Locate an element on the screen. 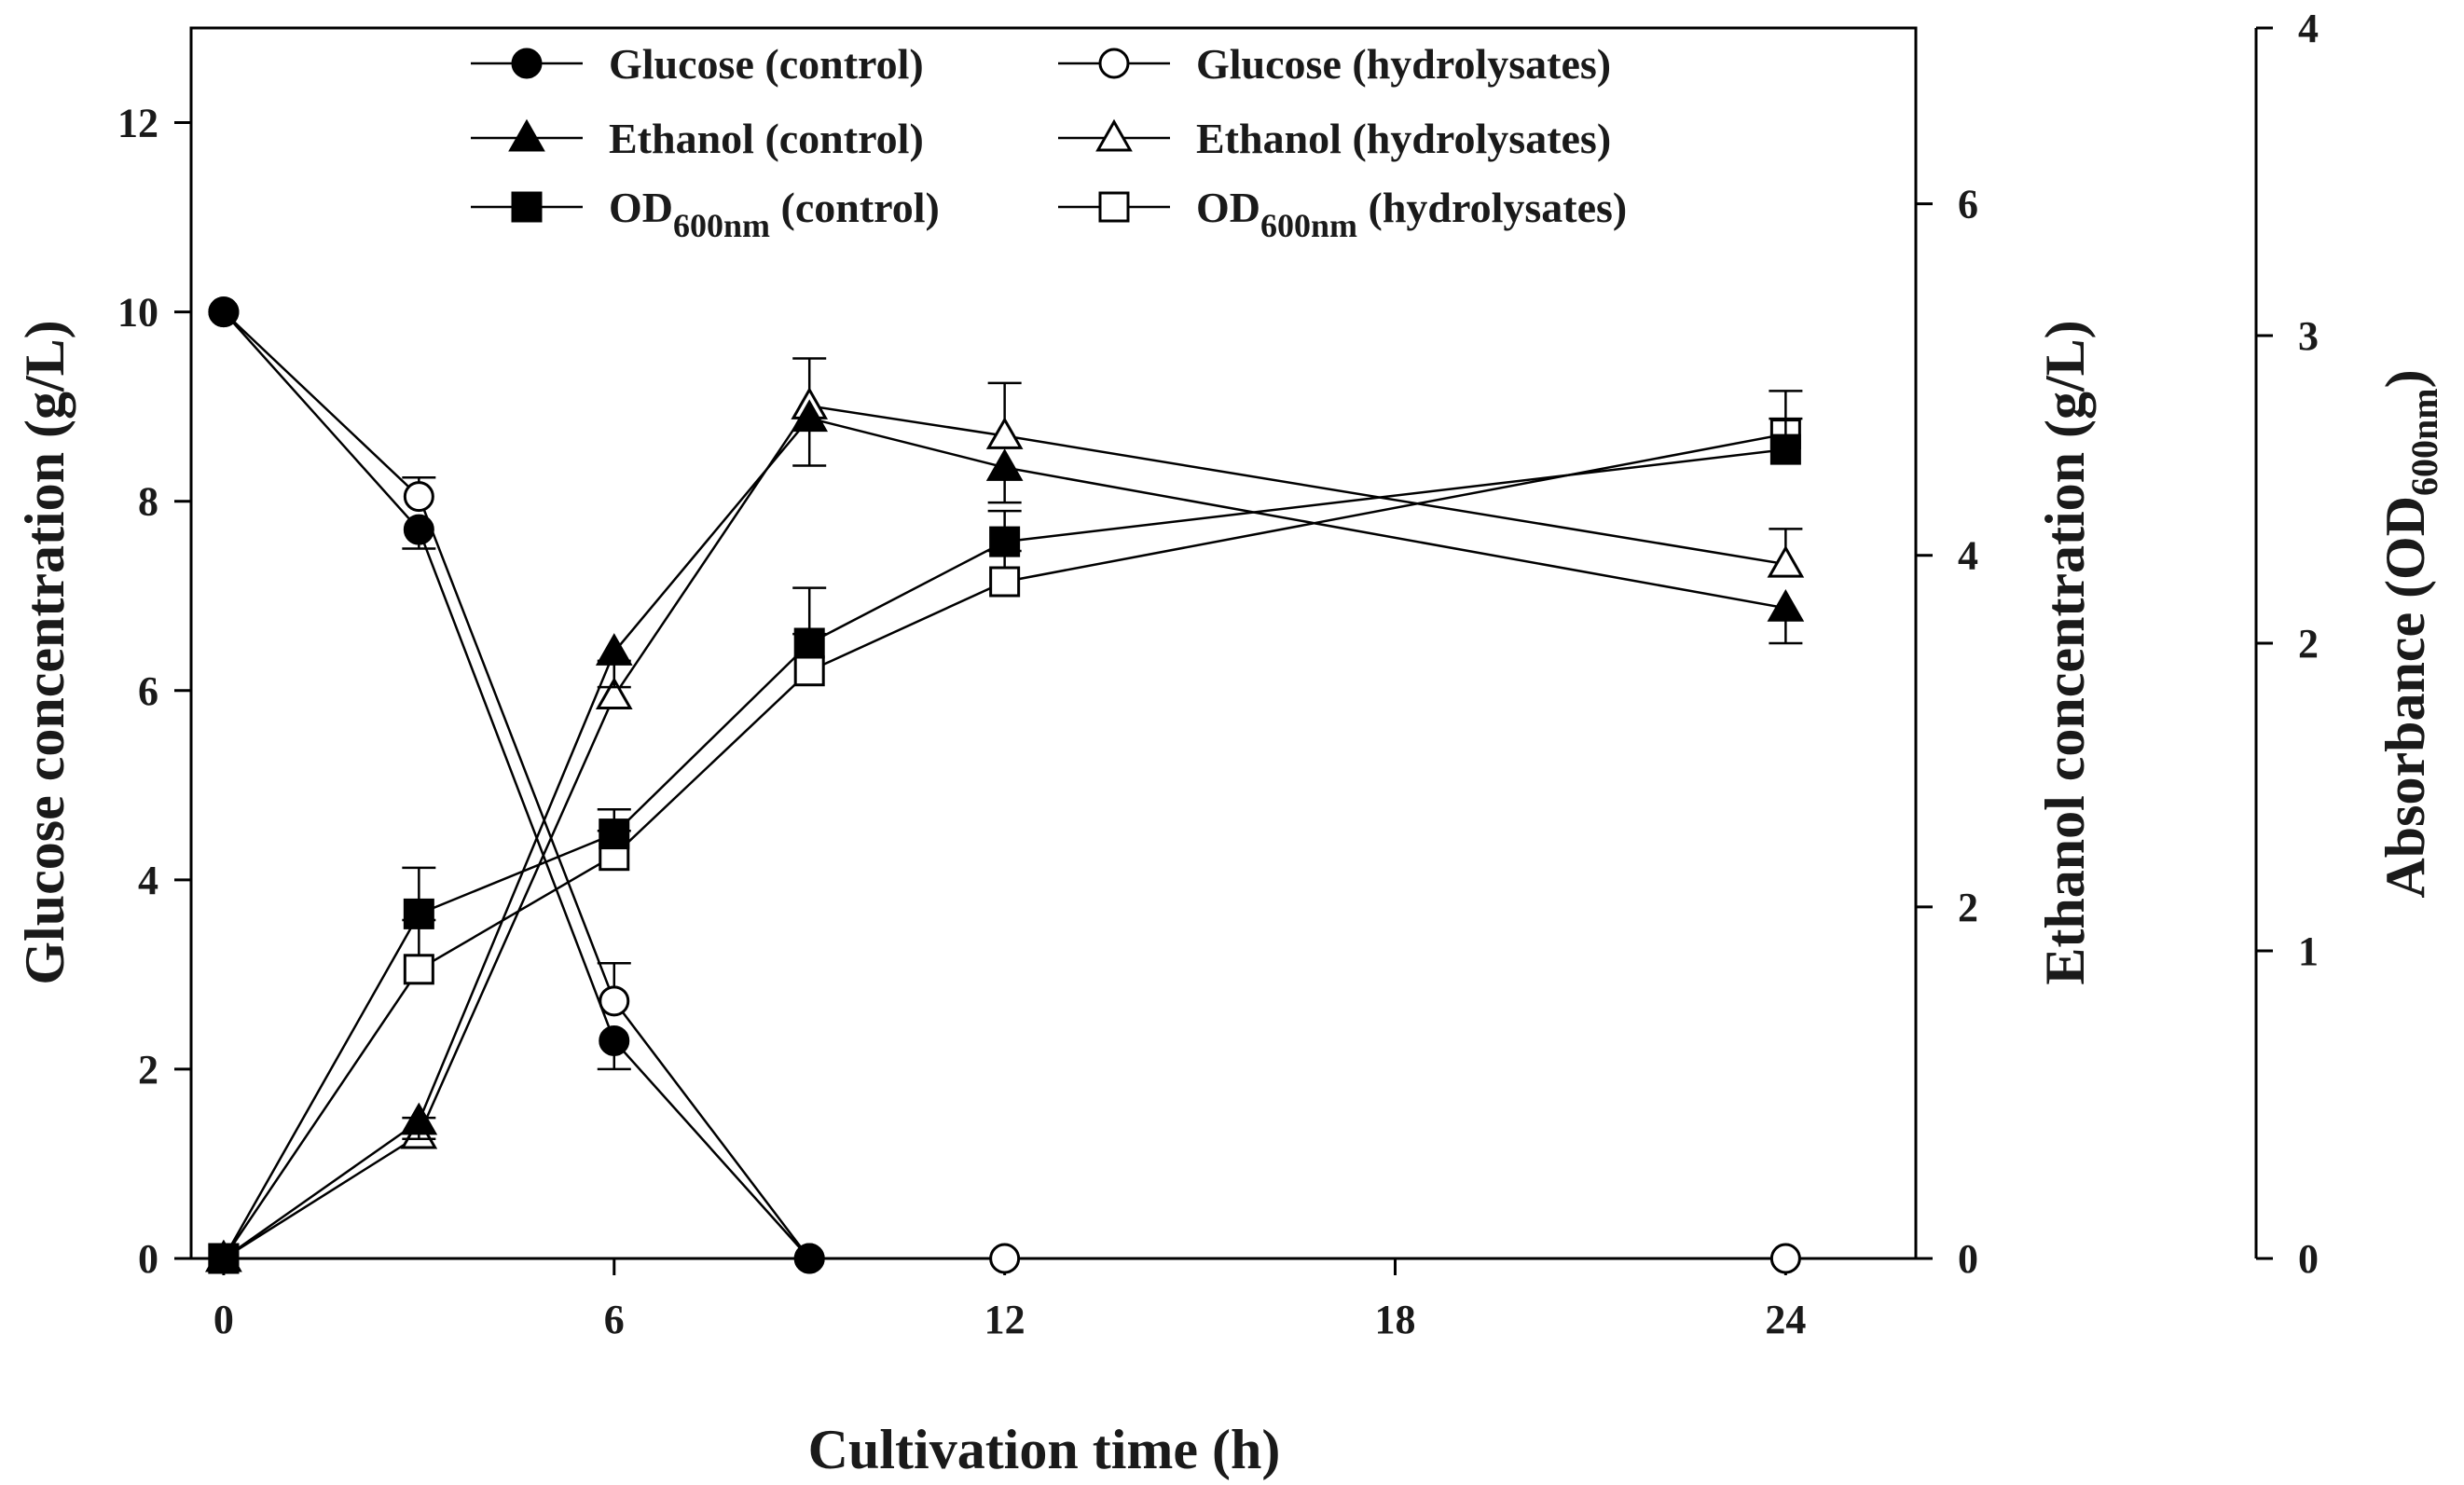 The image size is (2464, 1485). legend-label-glucose-control: Glucose (control) is located at coordinates (766, 64).